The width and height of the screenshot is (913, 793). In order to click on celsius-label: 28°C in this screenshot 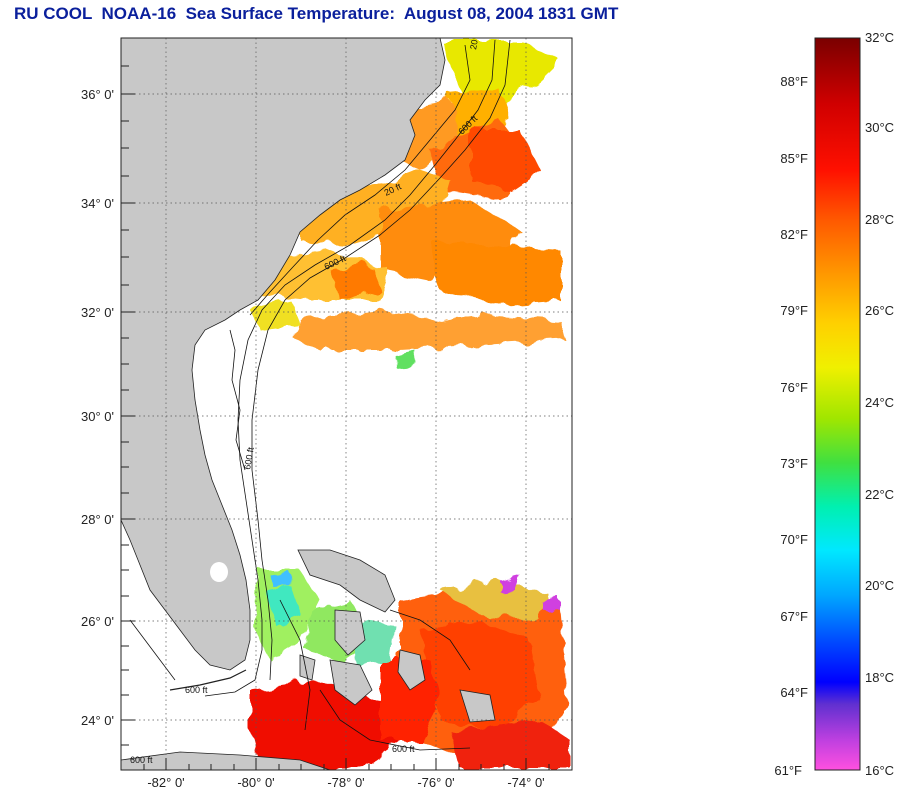, I will do `click(879, 219)`.